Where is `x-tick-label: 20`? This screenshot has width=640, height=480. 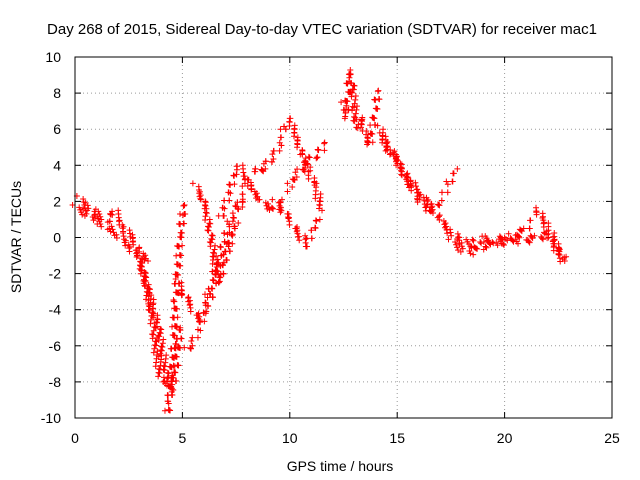
x-tick-label: 20 is located at coordinates (505, 438).